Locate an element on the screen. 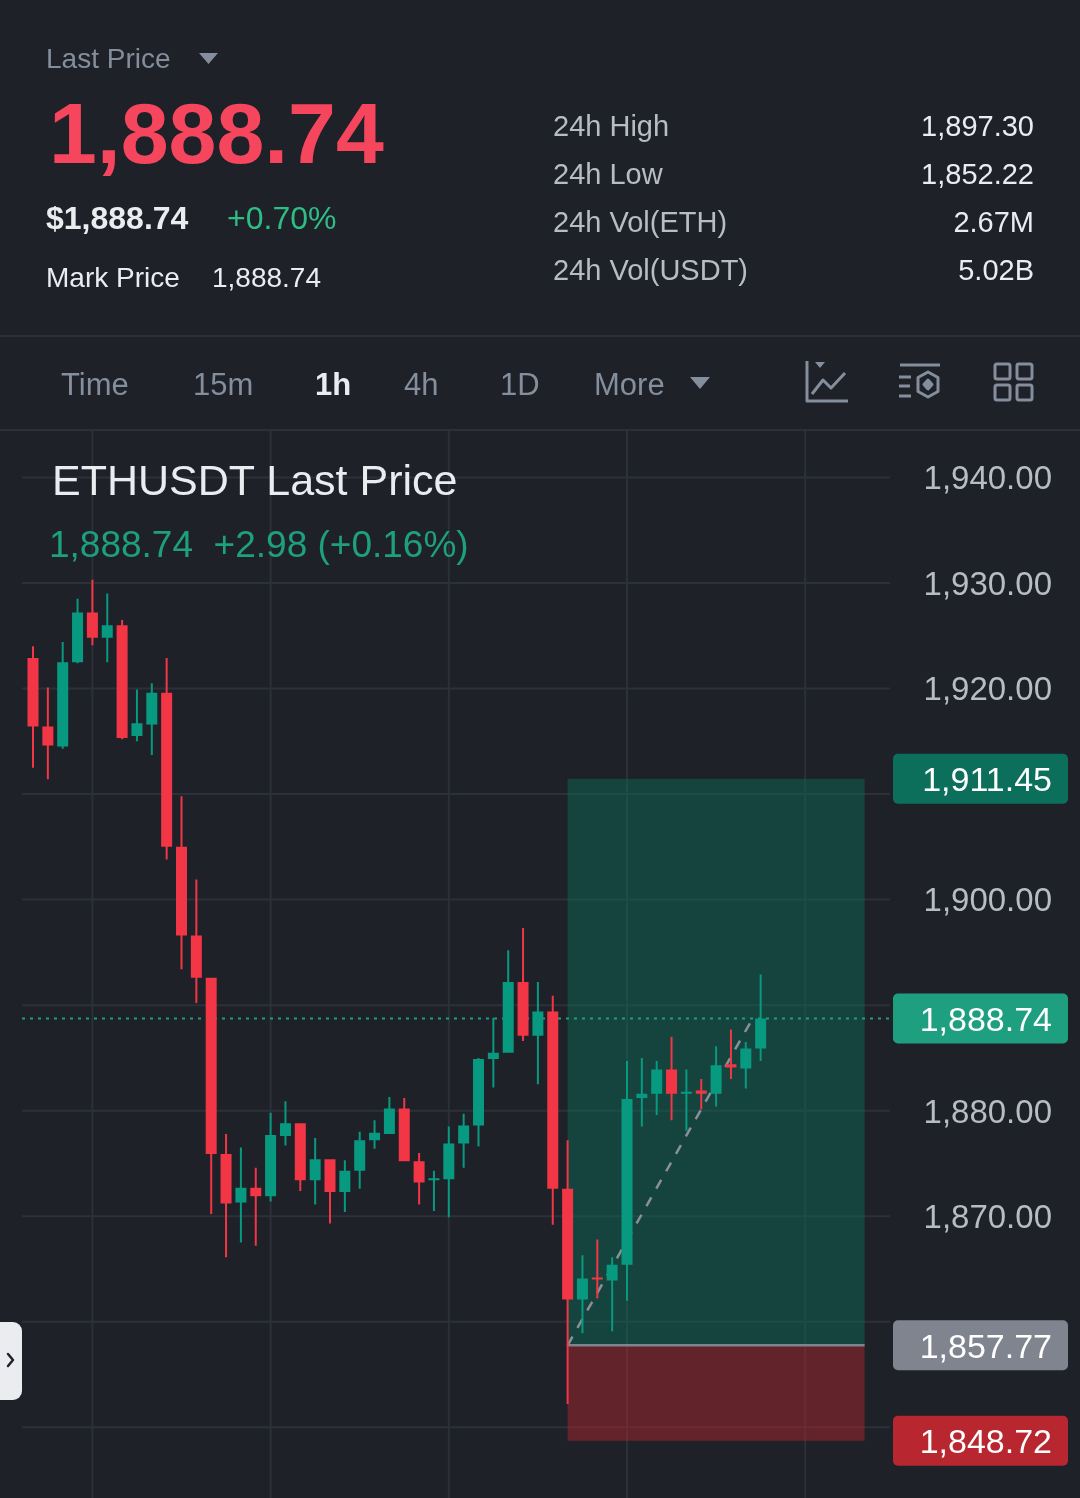  y-tick-label: 1,900.00 is located at coordinates (987, 900).